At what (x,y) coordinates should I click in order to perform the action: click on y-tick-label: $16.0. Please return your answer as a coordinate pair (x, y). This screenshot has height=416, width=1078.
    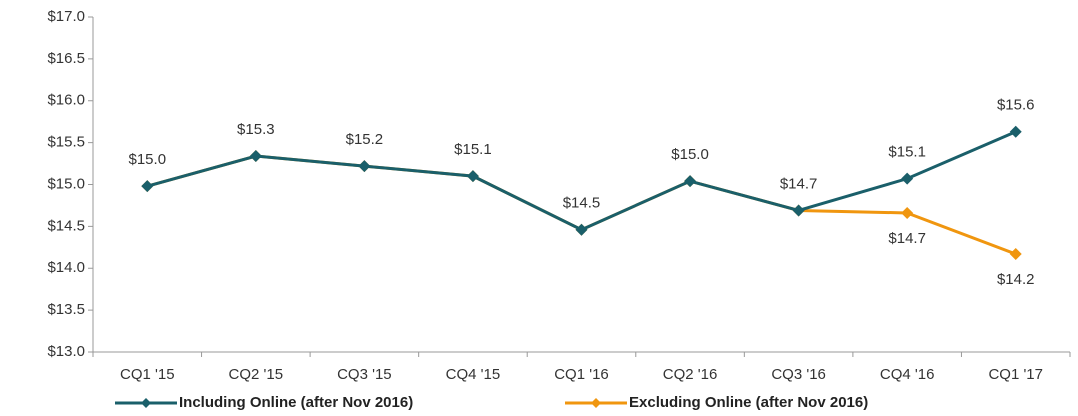
    Looking at the image, I should click on (66, 100).